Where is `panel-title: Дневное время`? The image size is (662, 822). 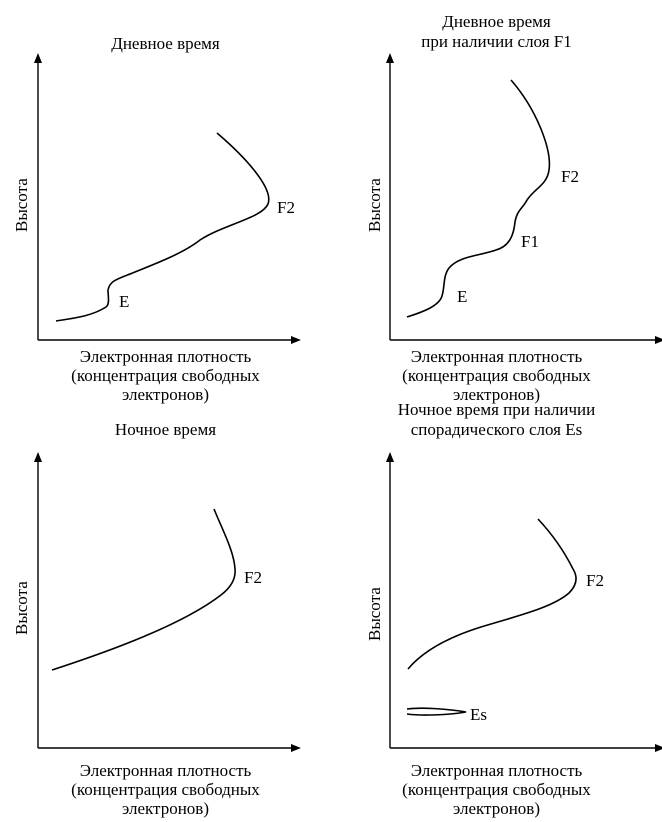
panel-title: Дневное время is located at coordinates (165, 44).